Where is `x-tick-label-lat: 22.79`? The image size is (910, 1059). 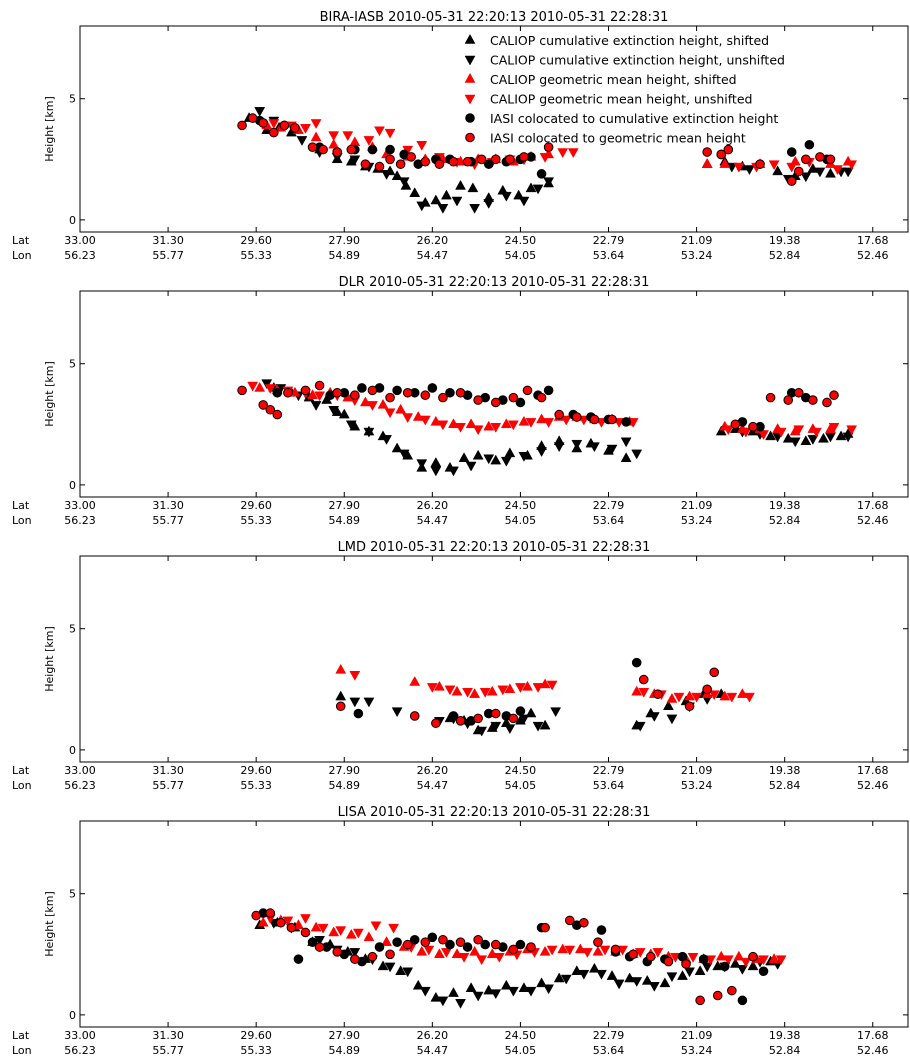 x-tick-label-lat: 22.79 is located at coordinates (609, 240).